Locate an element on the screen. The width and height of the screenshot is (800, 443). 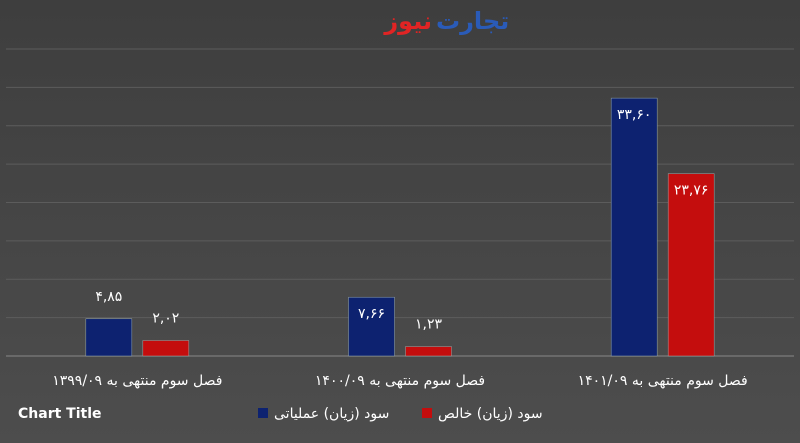
value-label: ۴,۸۵ is located at coordinates (108, 297).